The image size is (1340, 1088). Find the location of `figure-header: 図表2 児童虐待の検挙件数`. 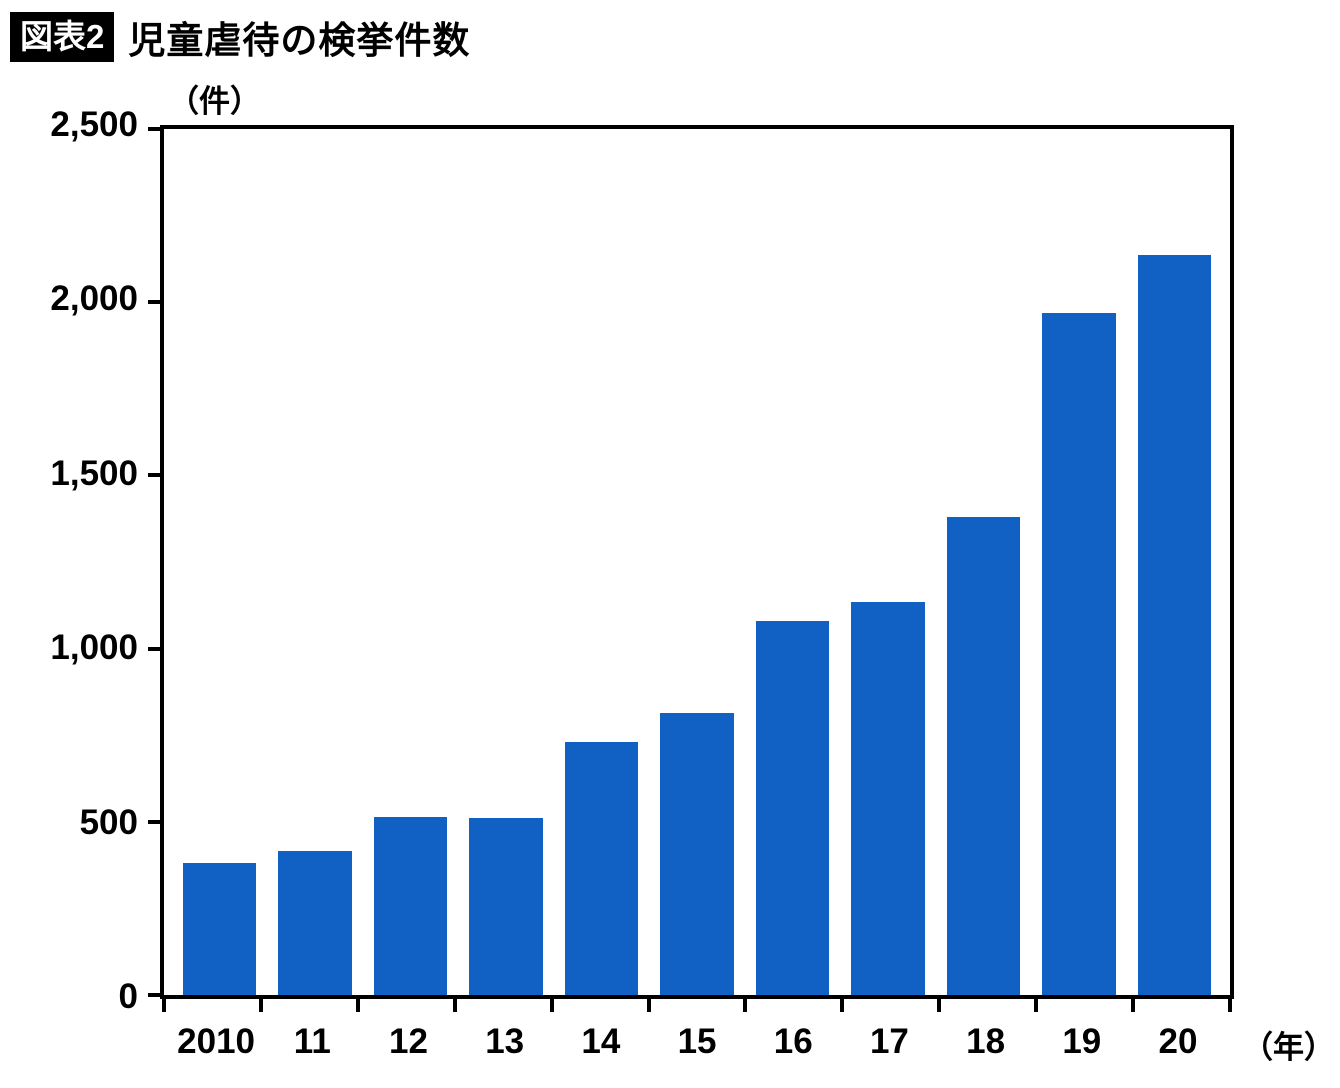

figure-header: 図表2 児童虐待の検挙件数 is located at coordinates (240, 37).